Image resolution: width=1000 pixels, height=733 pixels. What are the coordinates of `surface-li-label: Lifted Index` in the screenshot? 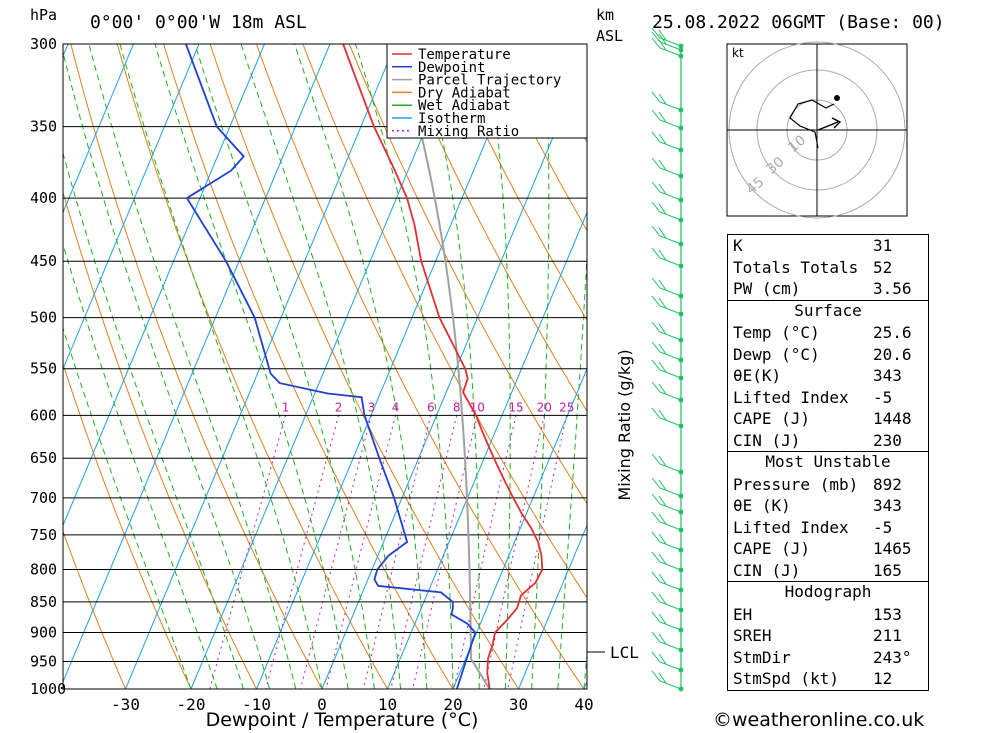 It's located at (791, 397).